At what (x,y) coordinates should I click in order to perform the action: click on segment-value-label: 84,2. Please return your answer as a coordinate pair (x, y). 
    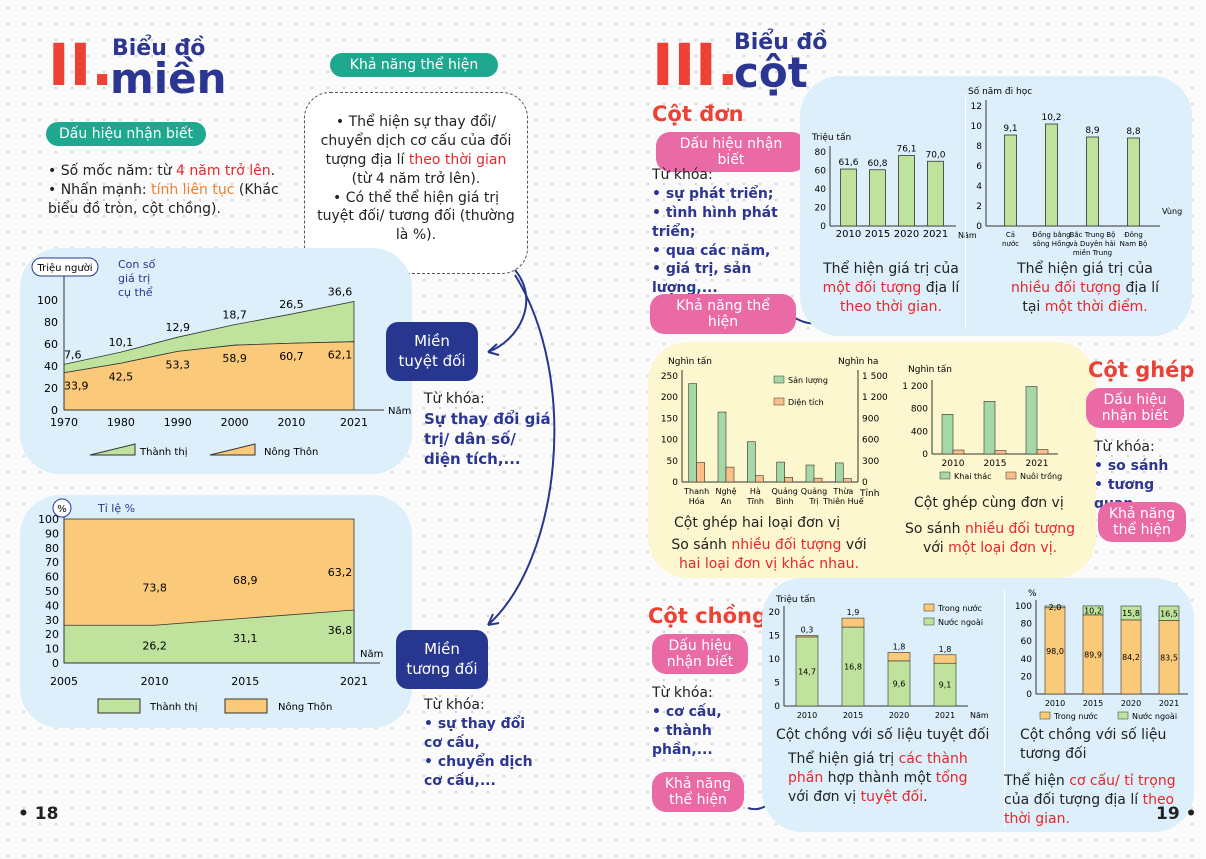
    Looking at the image, I should click on (1131, 657).